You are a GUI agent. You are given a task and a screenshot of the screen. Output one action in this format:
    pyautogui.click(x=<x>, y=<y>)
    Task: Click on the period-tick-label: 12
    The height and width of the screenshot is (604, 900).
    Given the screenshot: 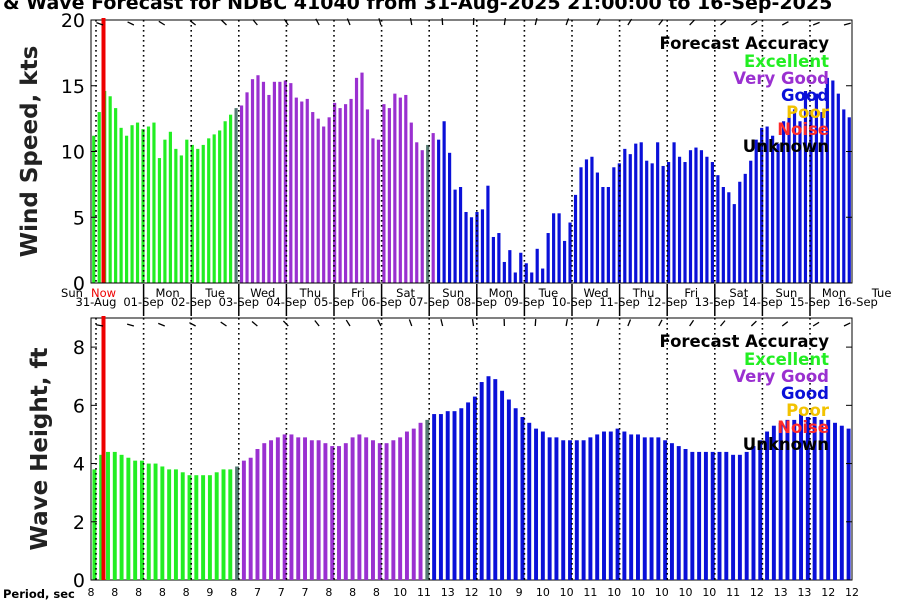 What is the action you would take?
    pyautogui.click(x=852, y=592)
    